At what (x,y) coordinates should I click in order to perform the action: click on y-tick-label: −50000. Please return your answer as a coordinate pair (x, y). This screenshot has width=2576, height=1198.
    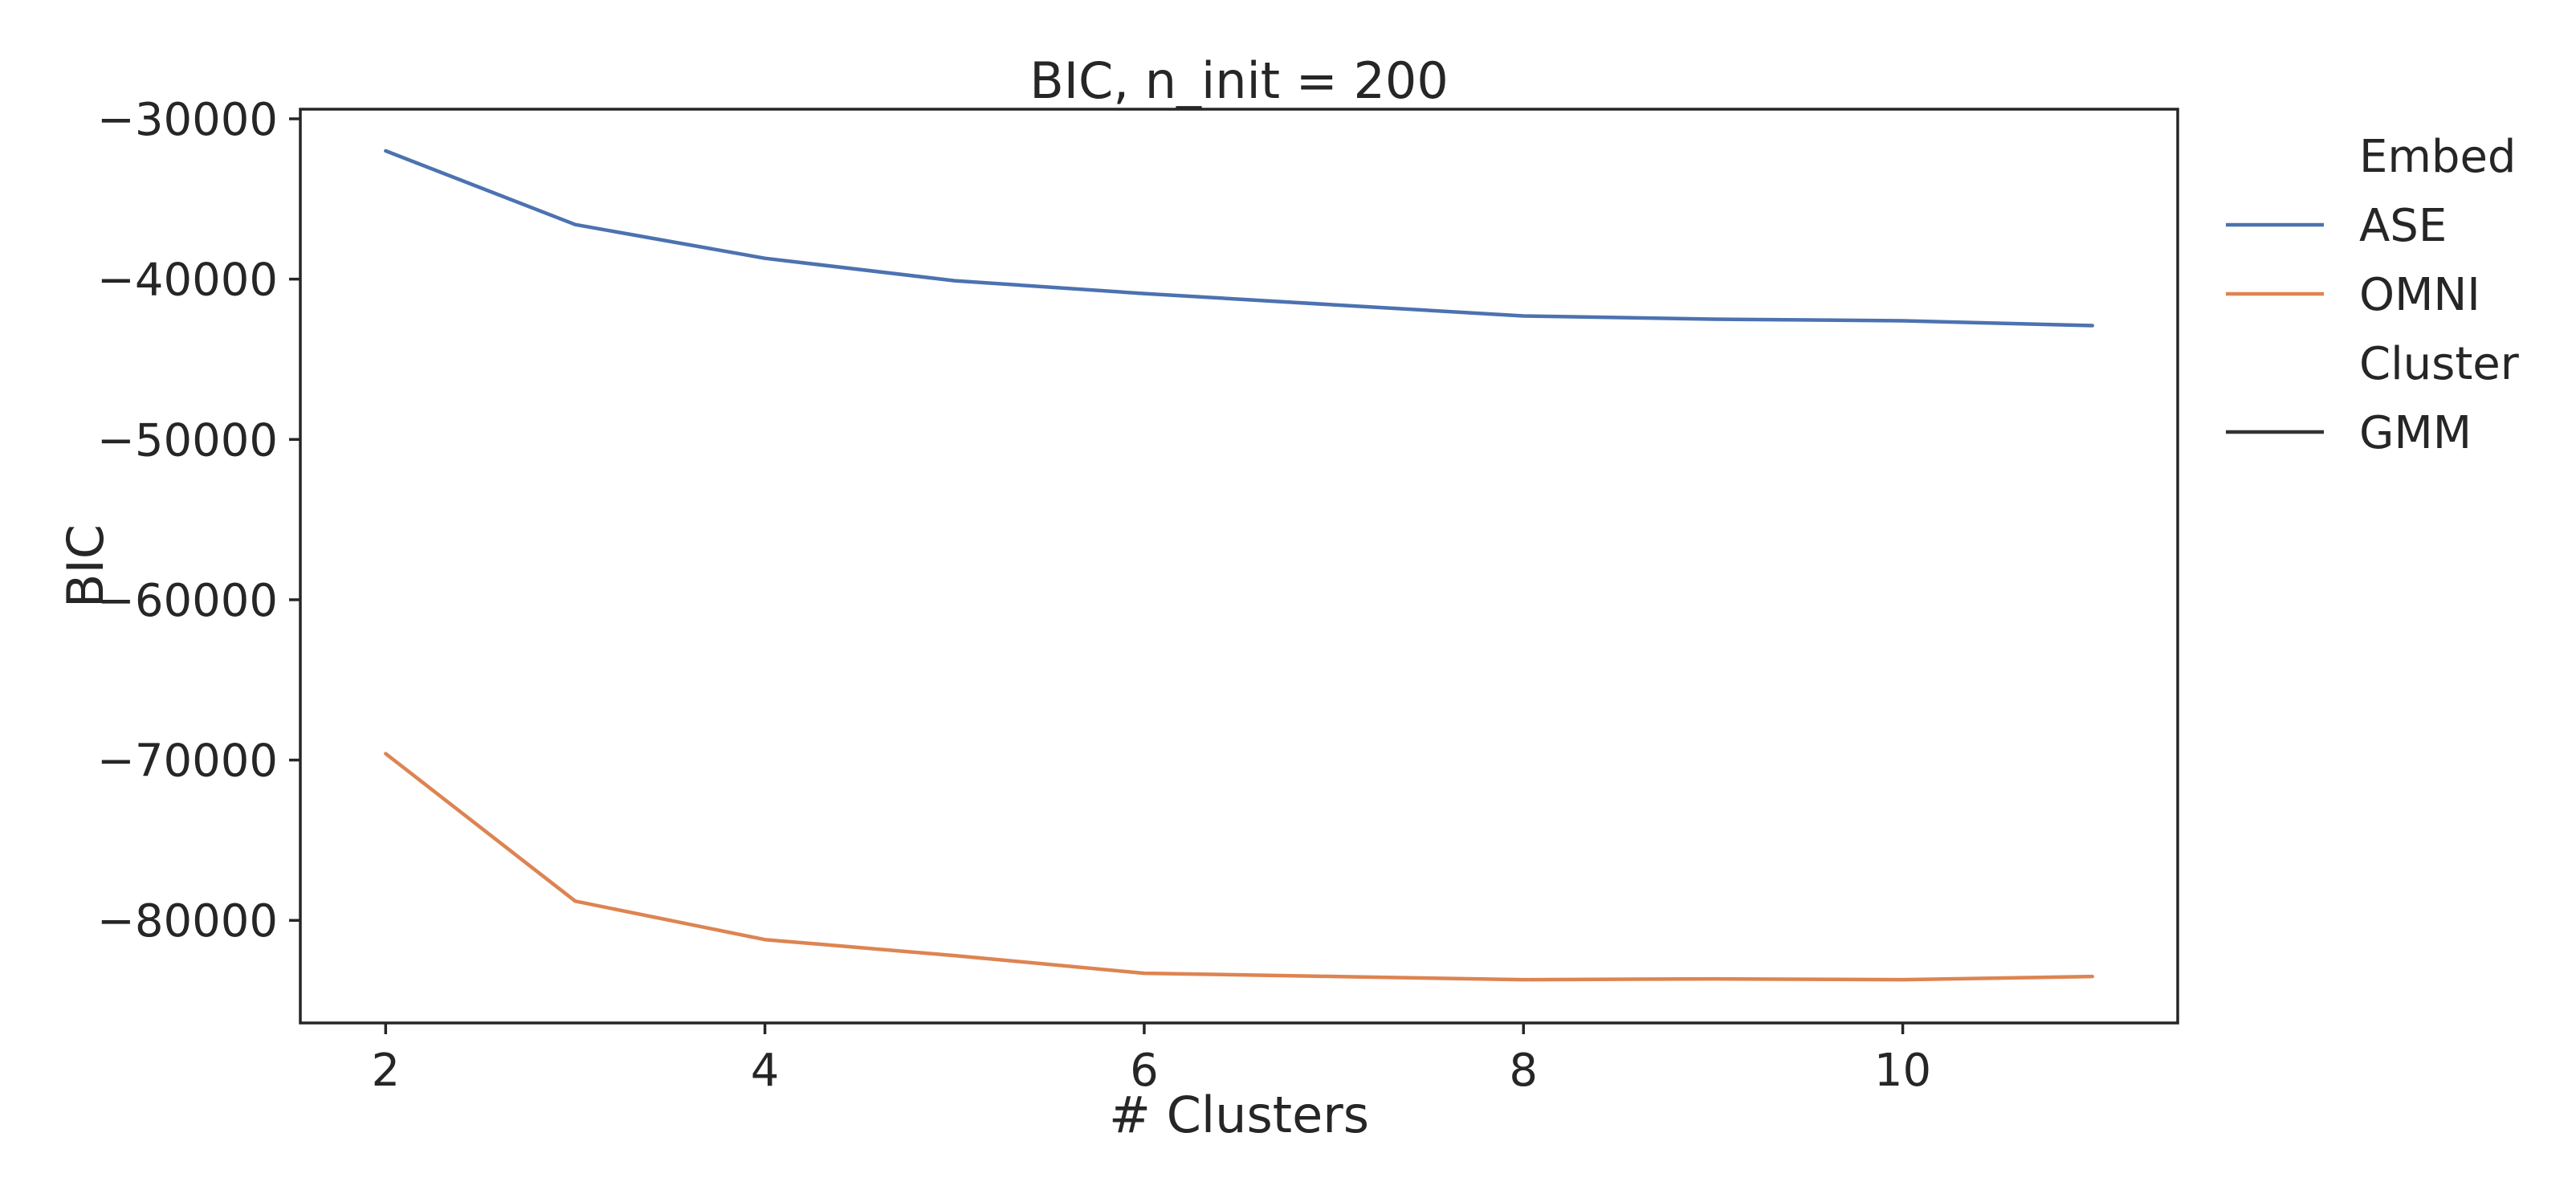
    Looking at the image, I should click on (187, 440).